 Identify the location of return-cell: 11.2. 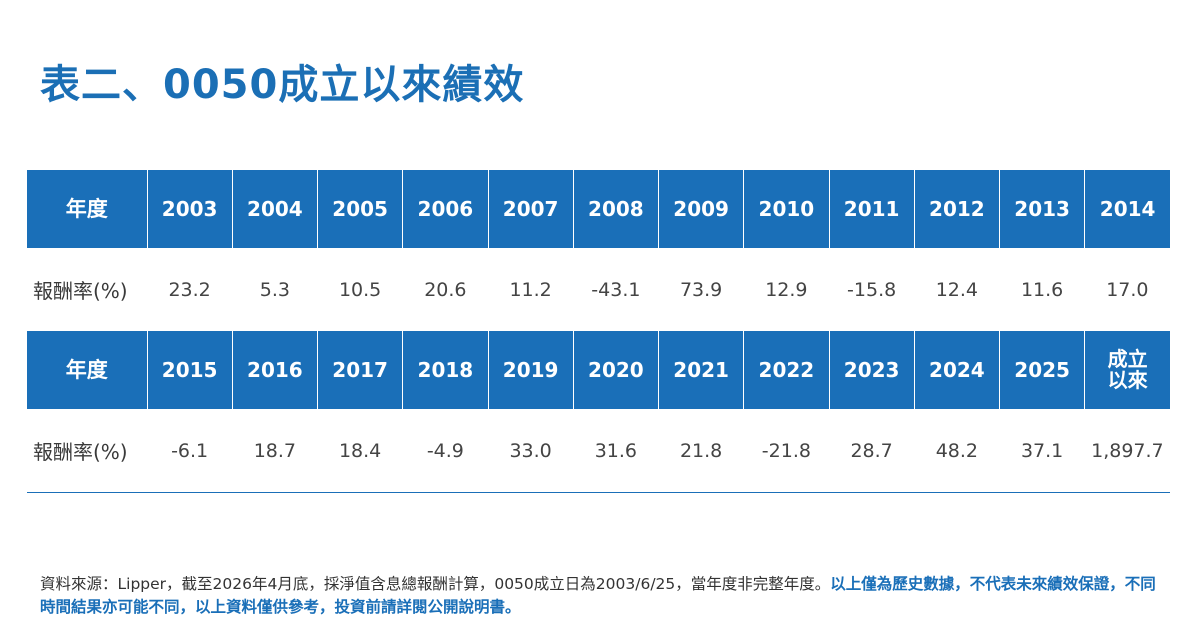
(530, 289).